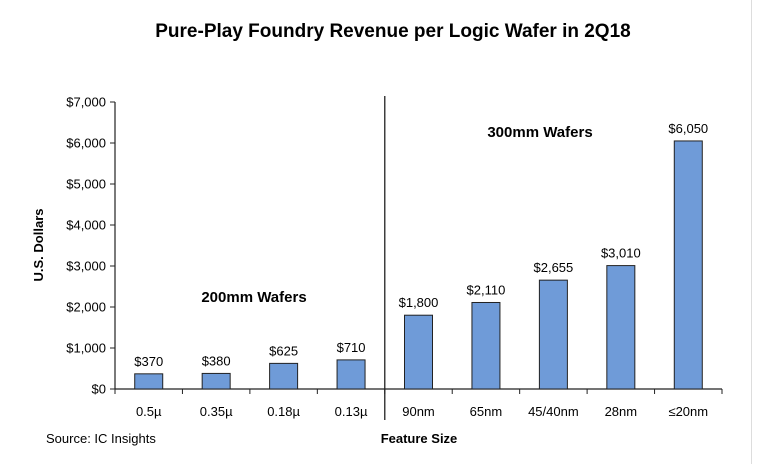 The image size is (760, 464). I want to click on annotation-200mm: 200mm Wafers, so click(253, 297).